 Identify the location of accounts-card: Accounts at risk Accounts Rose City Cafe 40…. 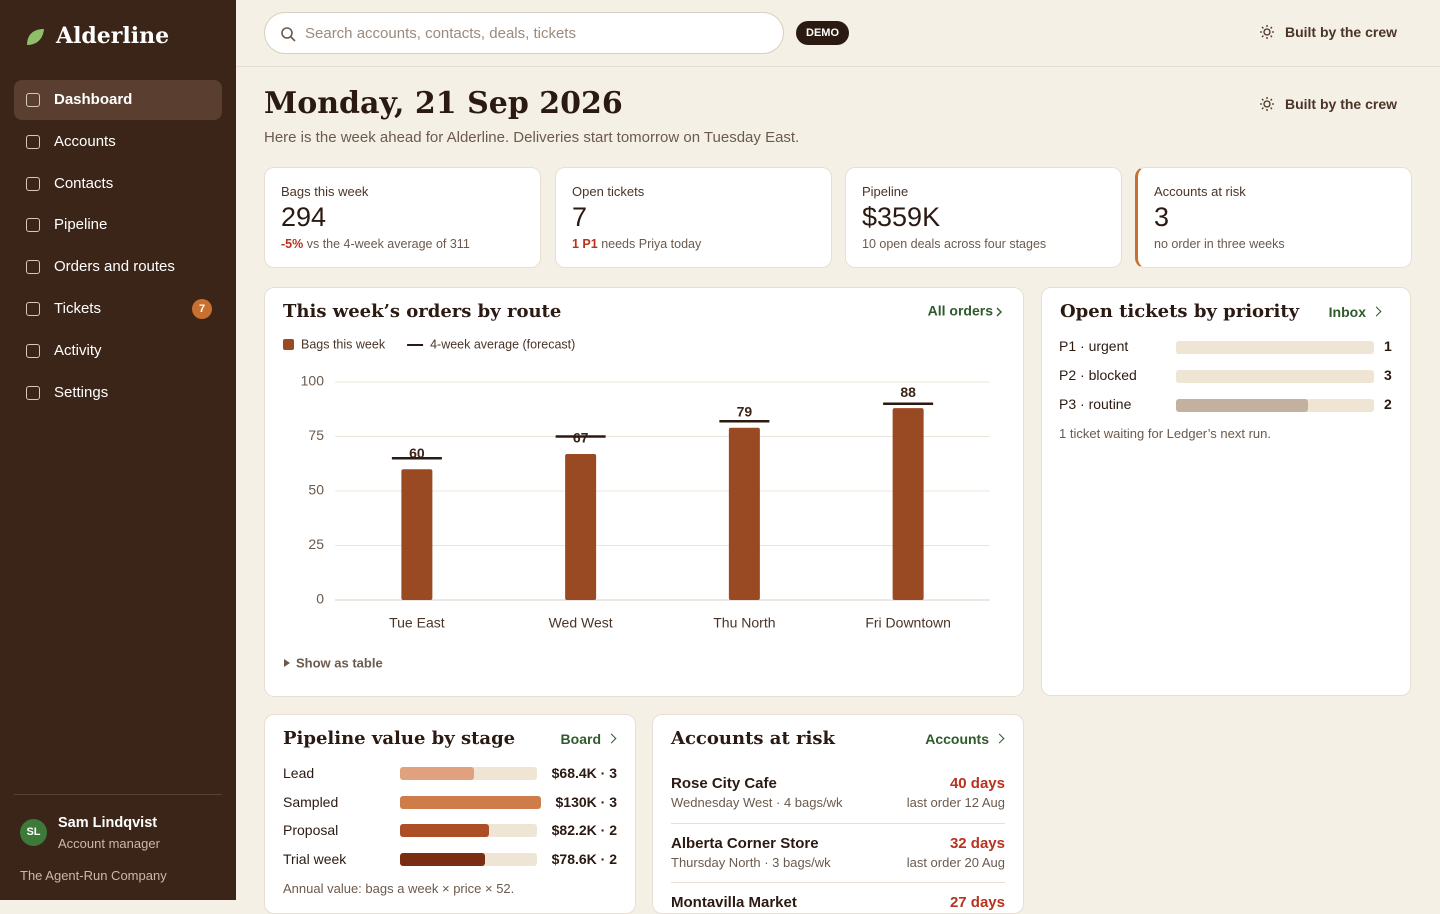
(838, 814).